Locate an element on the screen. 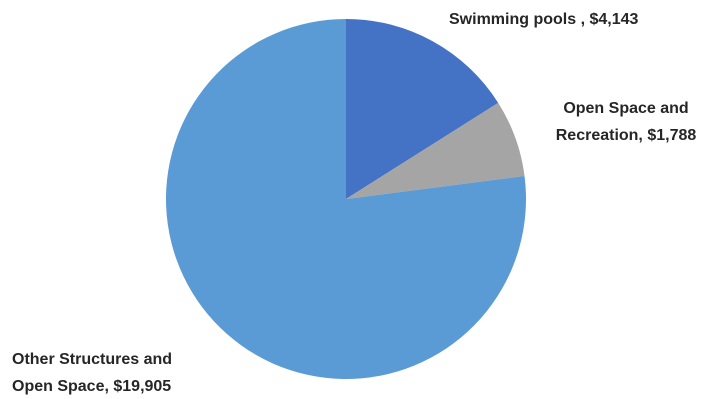 This screenshot has height=399, width=712. slice-label-swimming-pools: Swimming pools , $4,143 is located at coordinates (543, 19).